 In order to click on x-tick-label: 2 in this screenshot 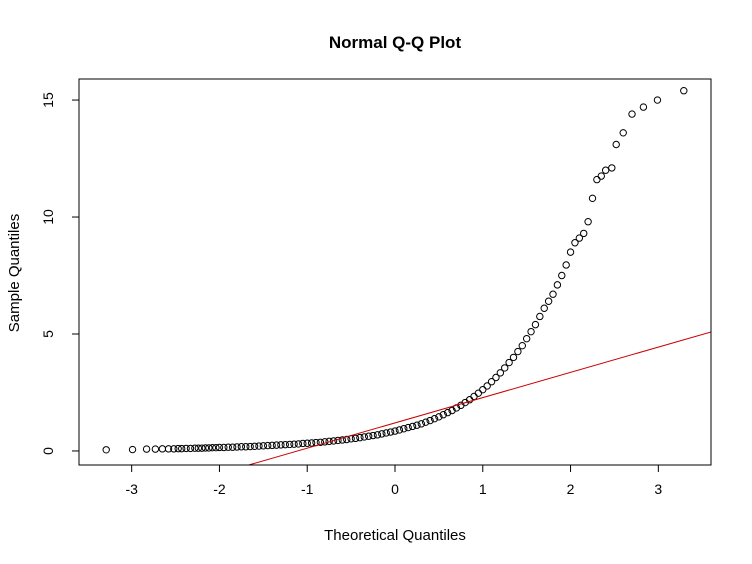, I will do `click(571, 489)`.